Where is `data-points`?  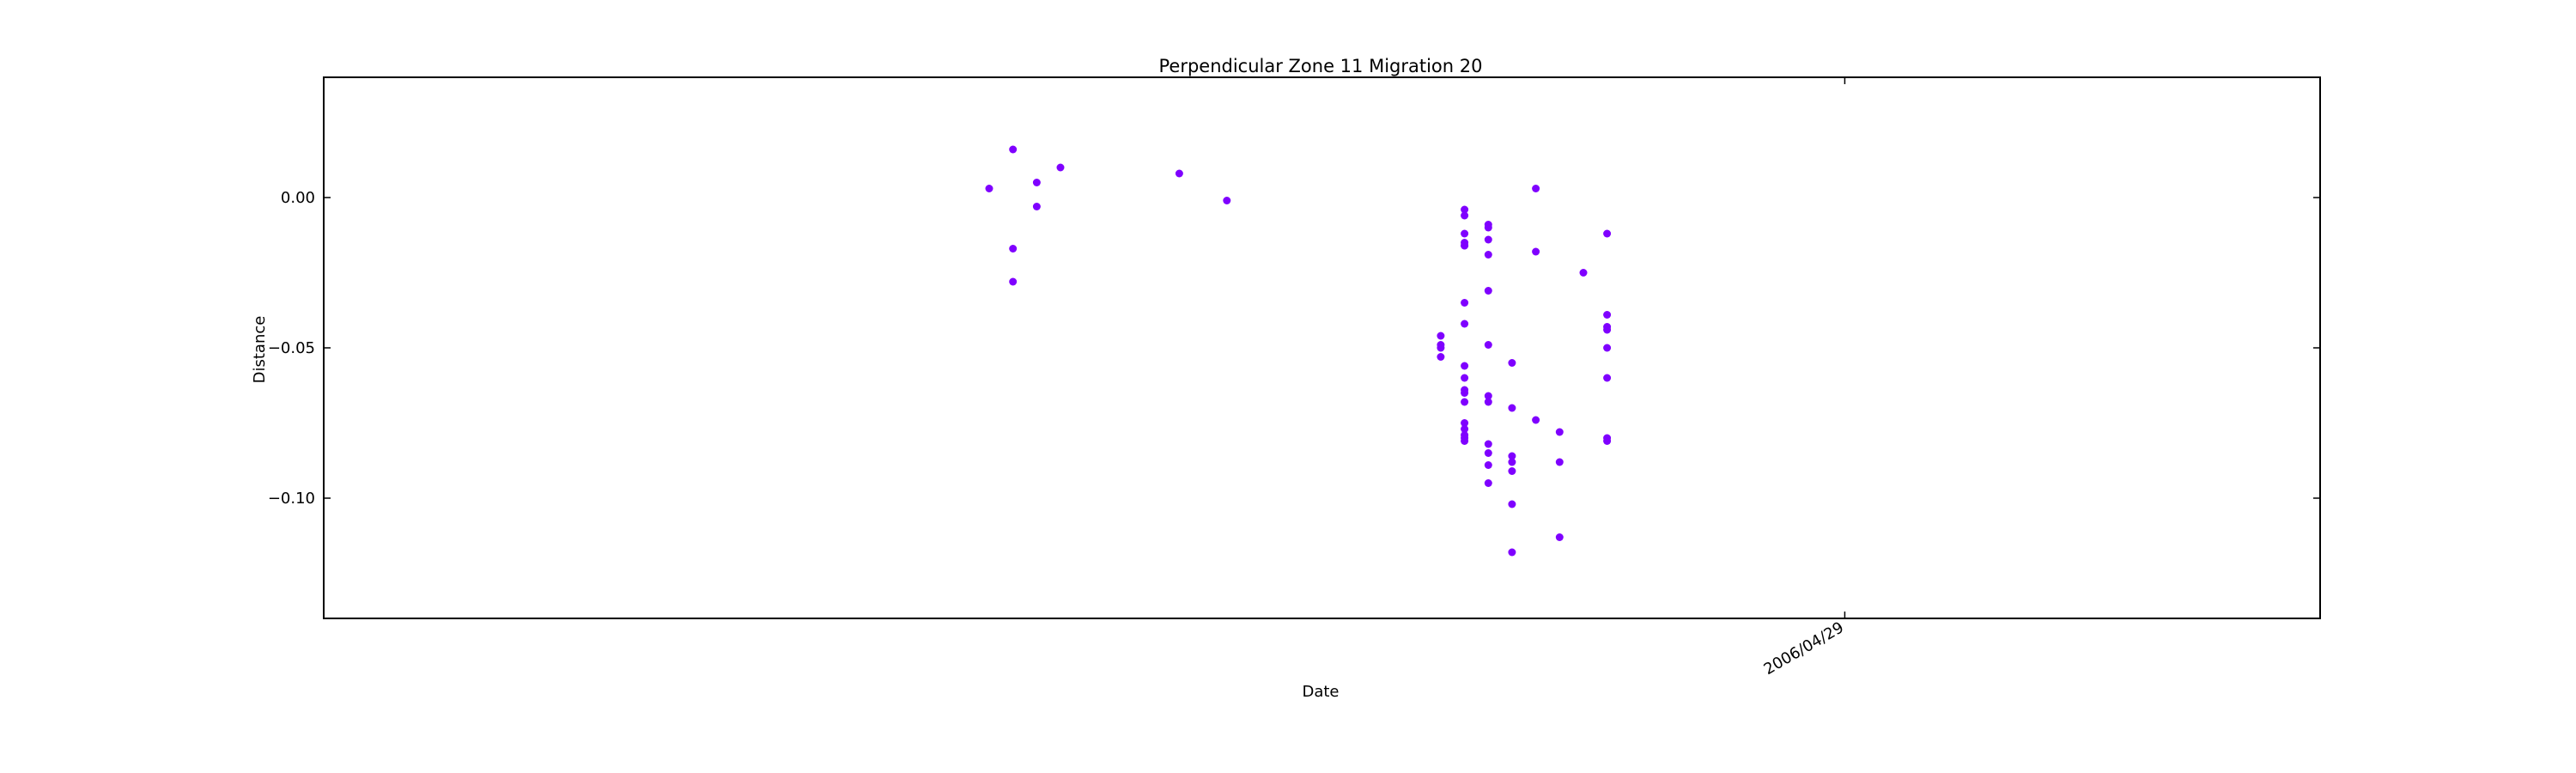 data-points is located at coordinates (1298, 351).